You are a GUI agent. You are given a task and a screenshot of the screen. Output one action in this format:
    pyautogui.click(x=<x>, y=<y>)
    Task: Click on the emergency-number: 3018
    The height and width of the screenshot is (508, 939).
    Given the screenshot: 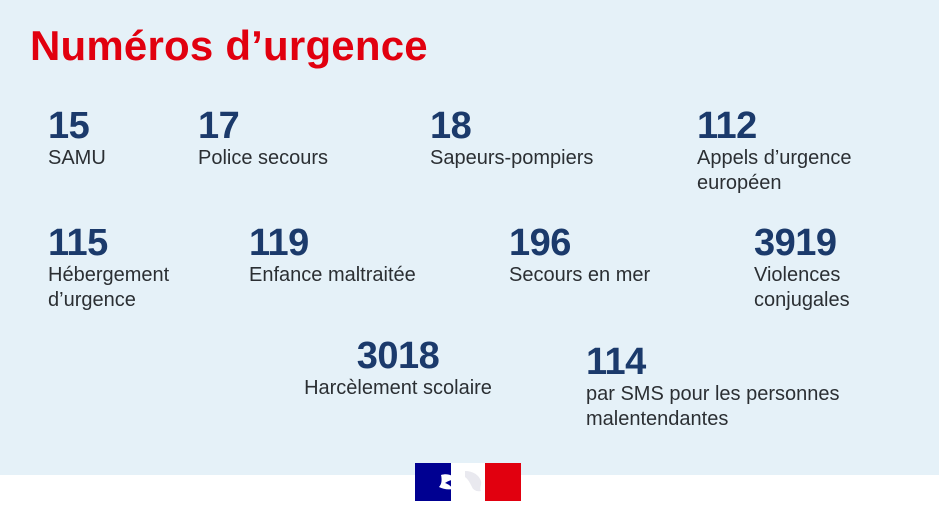 What is the action you would take?
    pyautogui.click(x=398, y=356)
    